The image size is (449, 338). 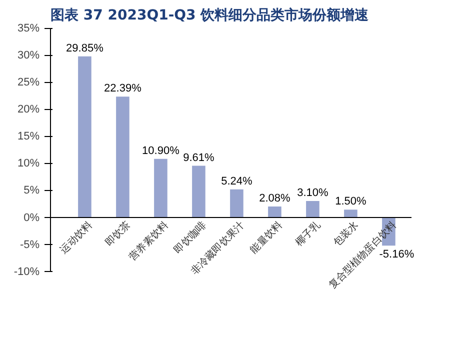 What do you see at coordinates (313, 192) in the screenshot?
I see `data-label: 3.10%` at bounding box center [313, 192].